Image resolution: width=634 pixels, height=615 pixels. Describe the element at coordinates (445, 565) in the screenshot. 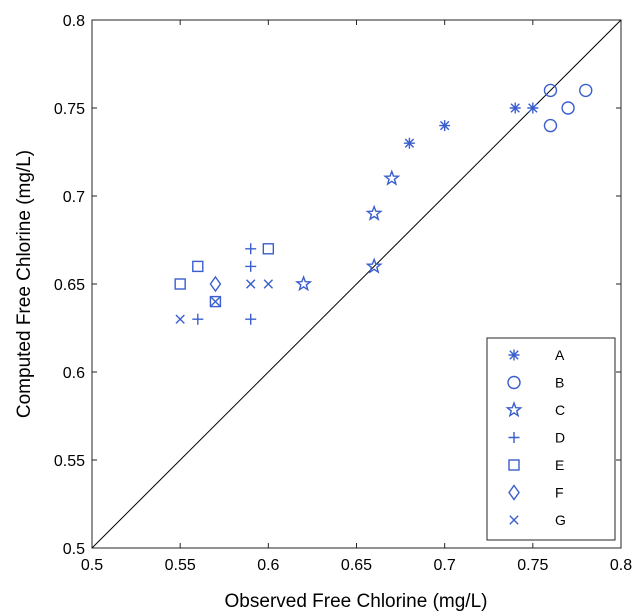

I see `x-tick-label: 0.7` at that location.